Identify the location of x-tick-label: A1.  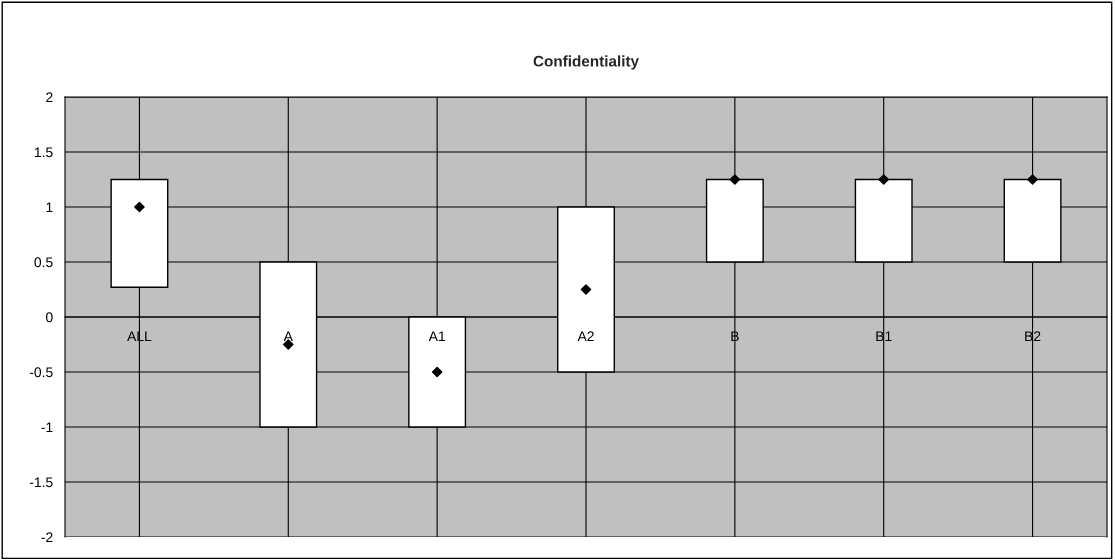
(436, 336).